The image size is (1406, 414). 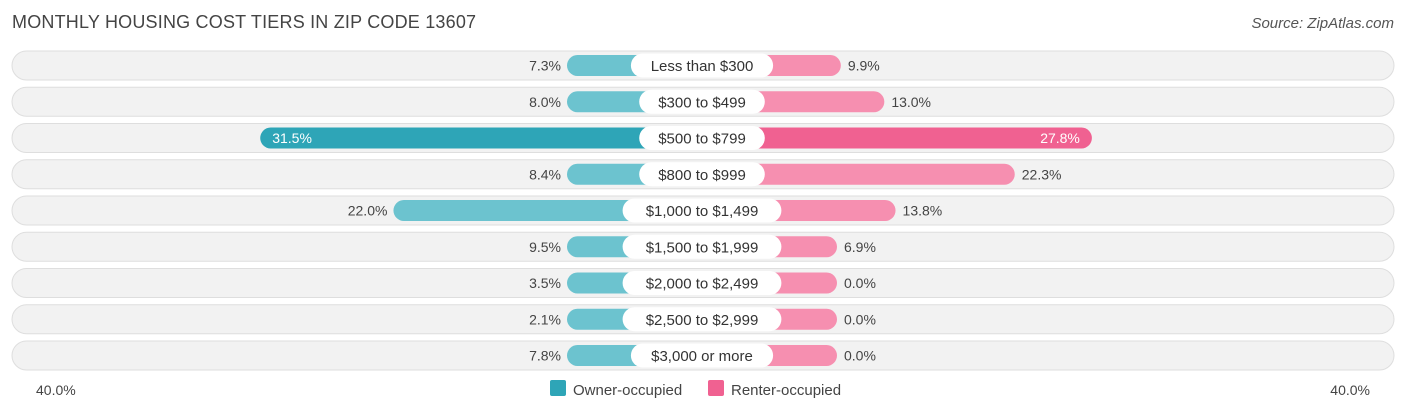 I want to click on value-label-owner: 3.5%, so click(x=545, y=283).